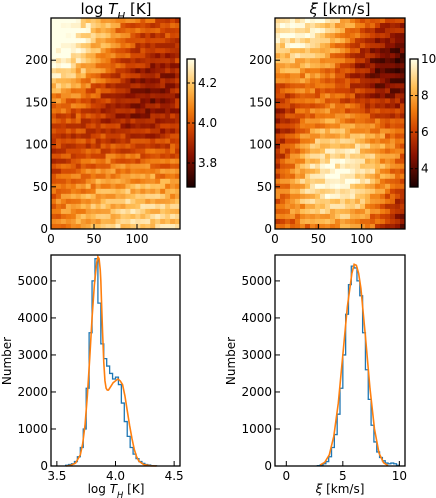  What do you see at coordinates (256, 429) in the screenshot?
I see `y-tick-label: 1000` at bounding box center [256, 429].